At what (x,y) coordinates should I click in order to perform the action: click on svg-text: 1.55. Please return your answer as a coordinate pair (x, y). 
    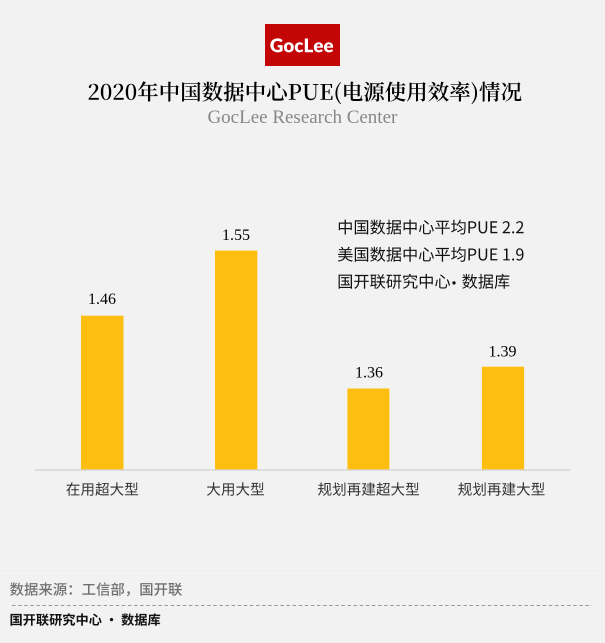
    Looking at the image, I should click on (236, 235).